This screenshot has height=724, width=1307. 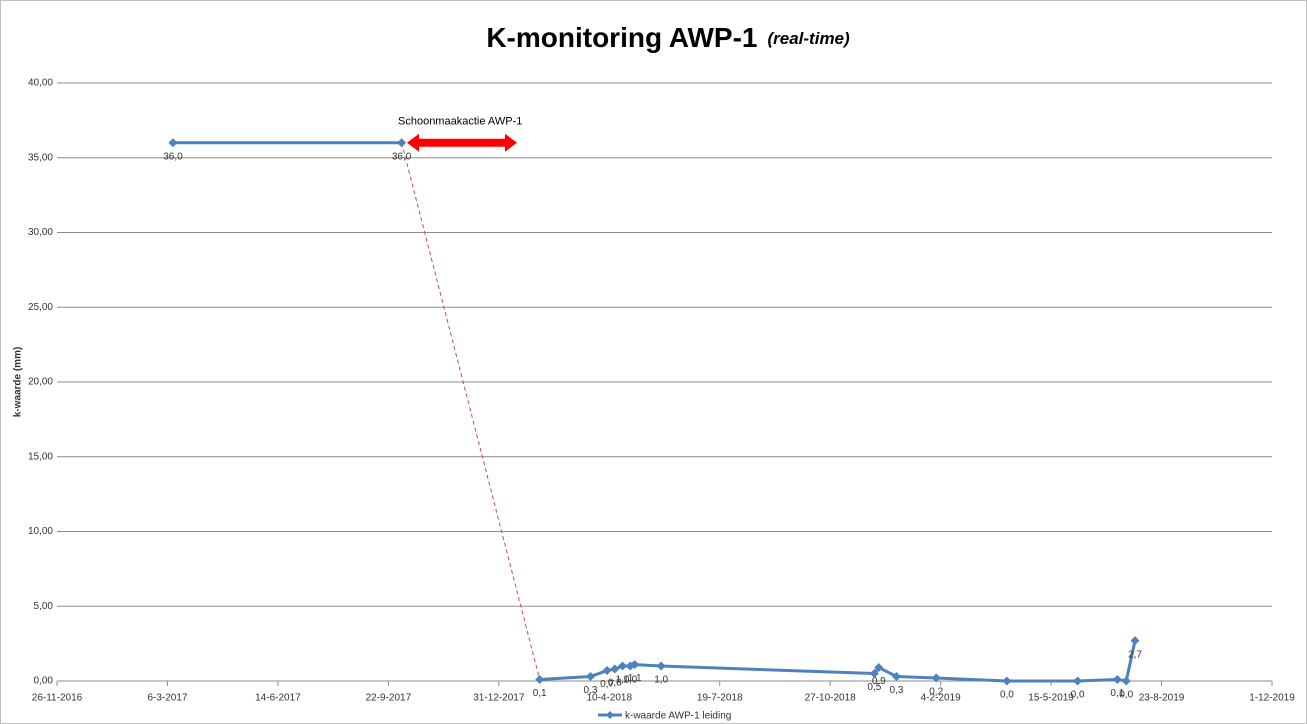 What do you see at coordinates (1162, 698) in the screenshot?
I see `x-tick-label: 23-8-2019` at bounding box center [1162, 698].